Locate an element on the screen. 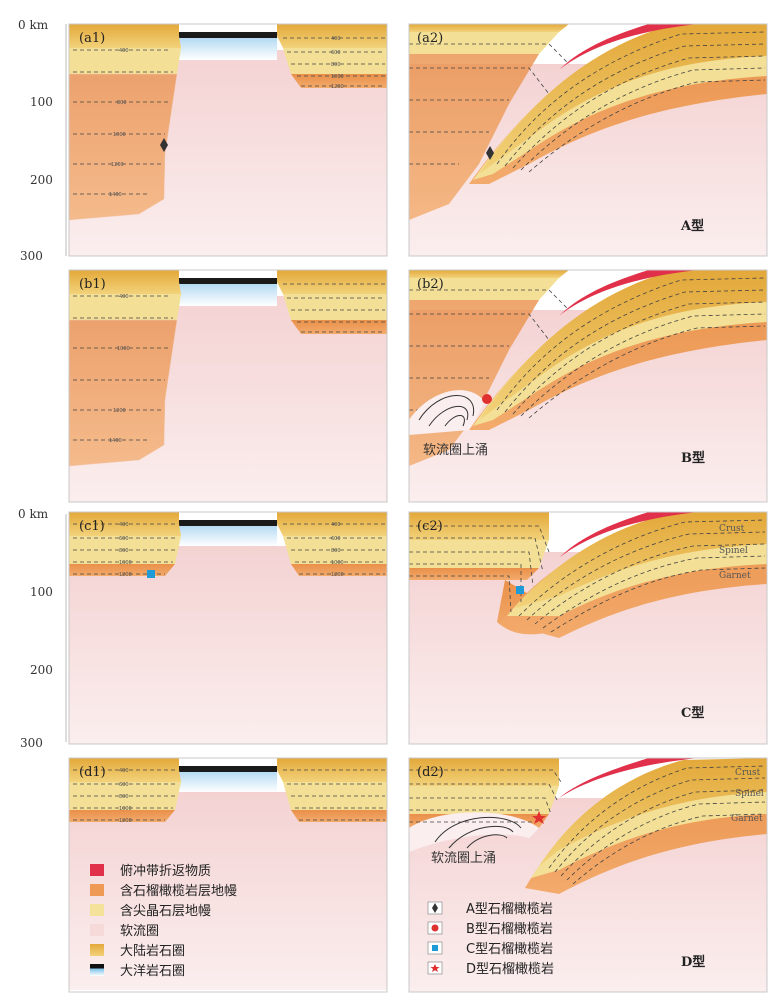  b-type-circle-marker is located at coordinates (487, 399).